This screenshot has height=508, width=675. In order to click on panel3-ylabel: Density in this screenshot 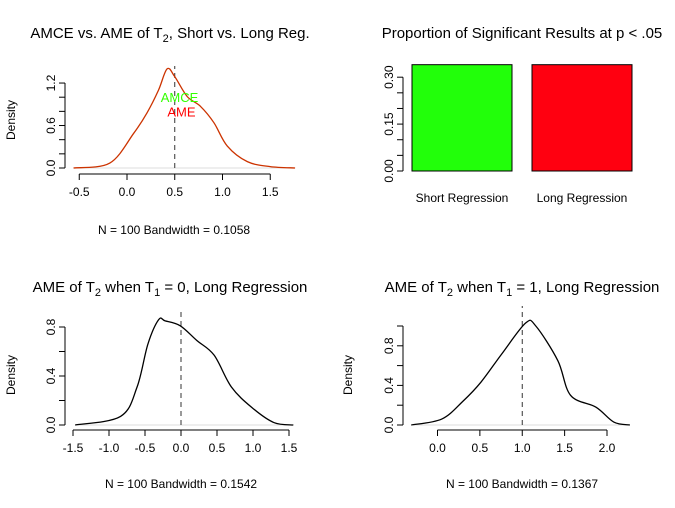, I will do `click(11, 375)`.